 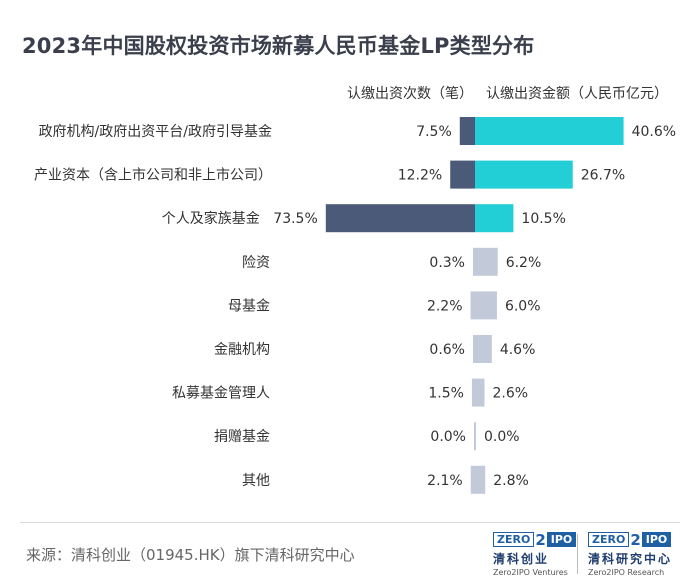 What do you see at coordinates (445, 481) in the screenshot?
I see `count-value-label: 2.1%` at bounding box center [445, 481].